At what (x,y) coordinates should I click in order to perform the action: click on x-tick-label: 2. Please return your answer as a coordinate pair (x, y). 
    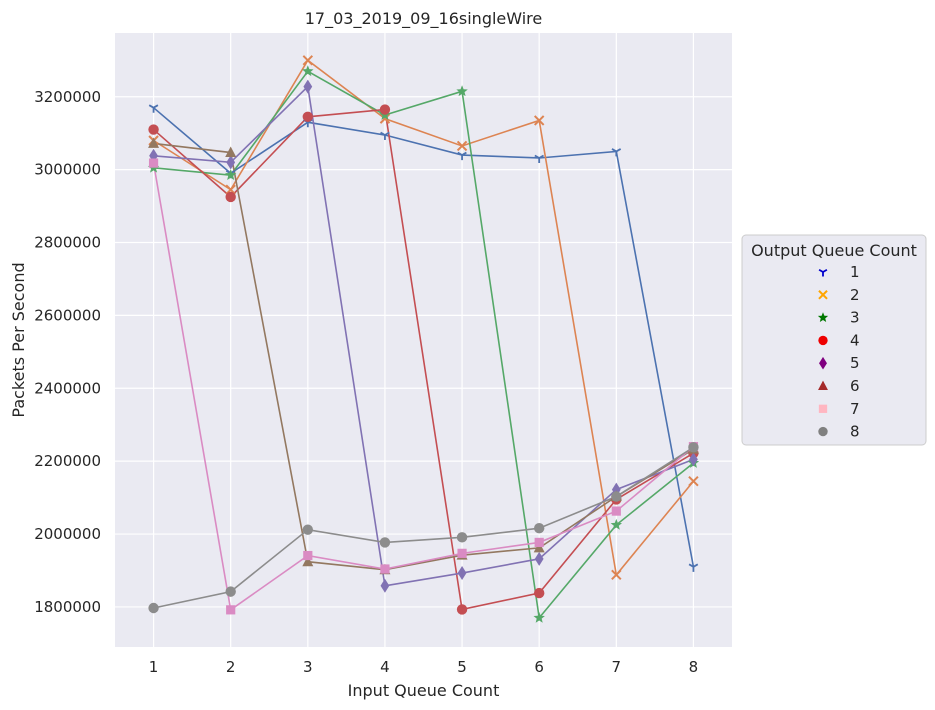
    Looking at the image, I should click on (231, 667).